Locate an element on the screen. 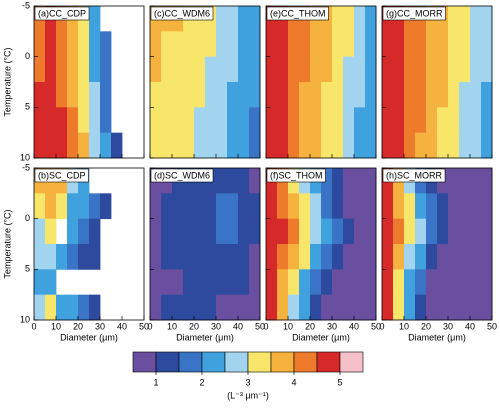  x-tick-label: 50 is located at coordinates (376, 326).